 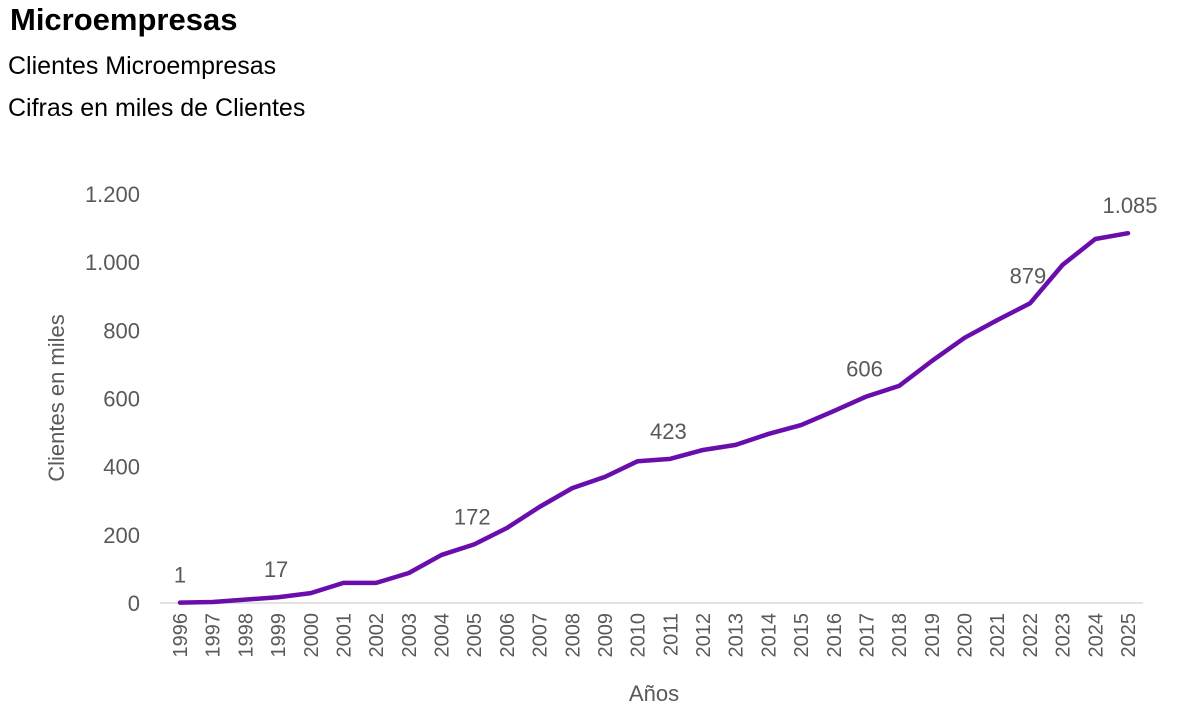 I want to click on x-tick-label: 2005, so click(x=475, y=635).